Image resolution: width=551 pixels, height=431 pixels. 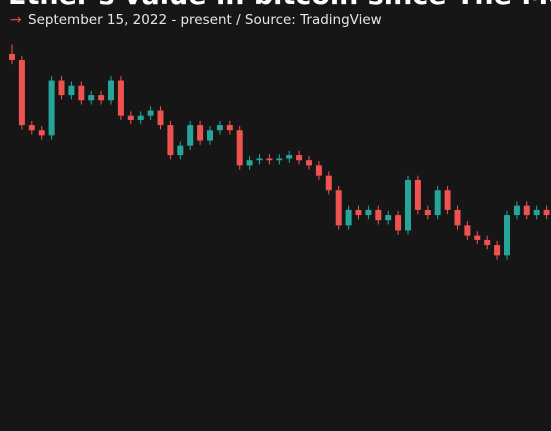 What do you see at coordinates (279, 5) in the screenshot?
I see `chart-title: Ether's value in bitcoin since The Merge` at bounding box center [279, 5].